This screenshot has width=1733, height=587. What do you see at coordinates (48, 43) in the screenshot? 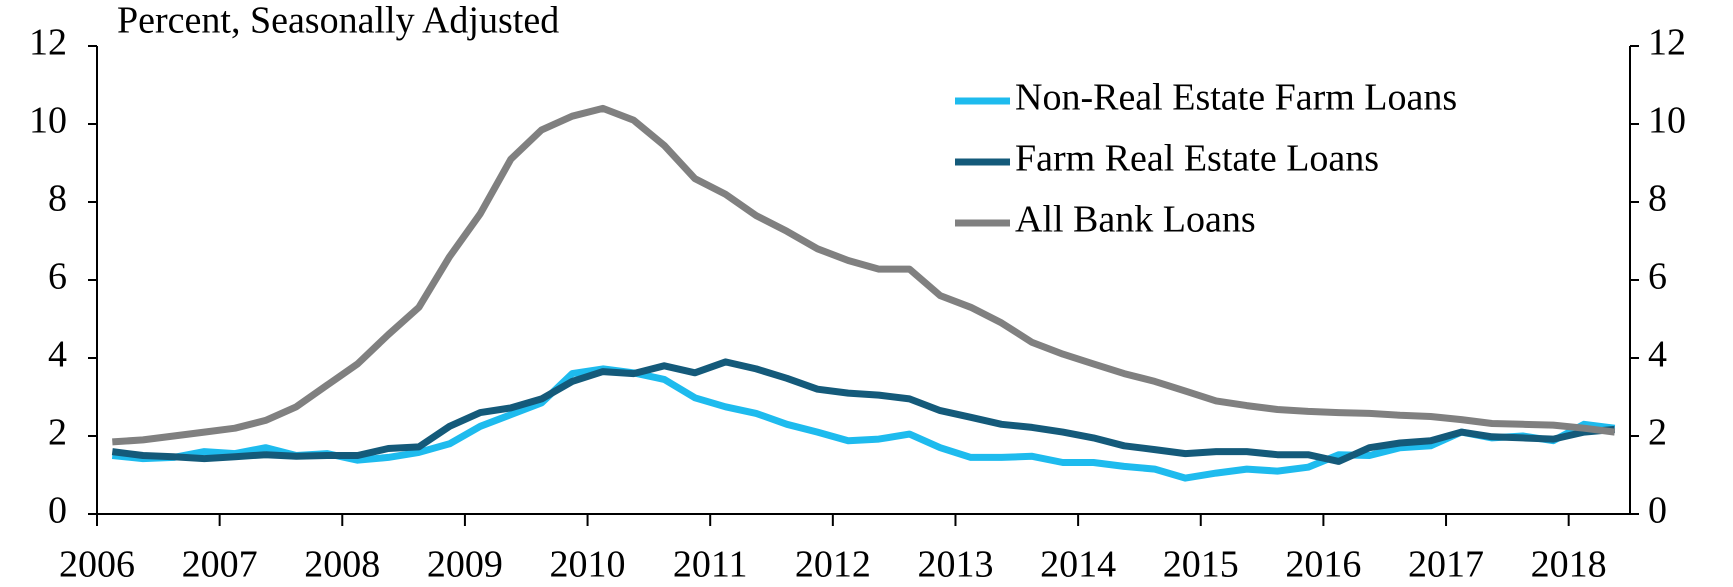
I see `y-tick-label: 12` at bounding box center [48, 43].